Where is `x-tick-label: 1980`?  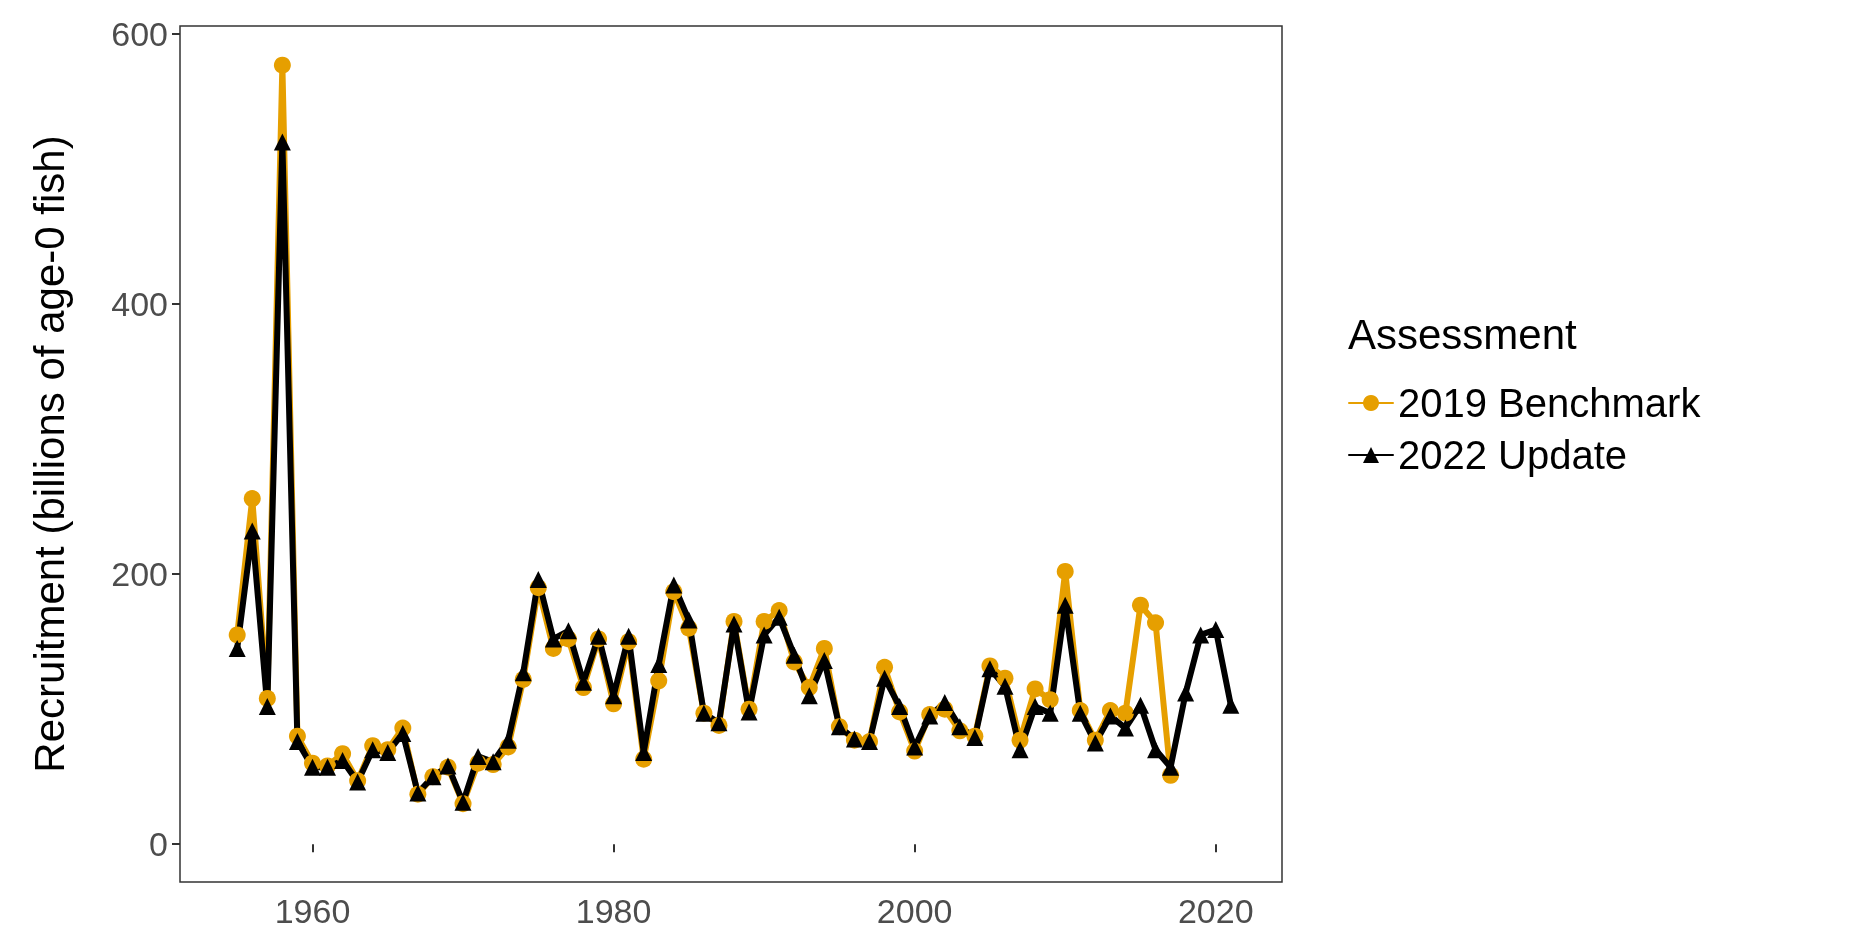 x-tick-label: 1980 is located at coordinates (613, 911).